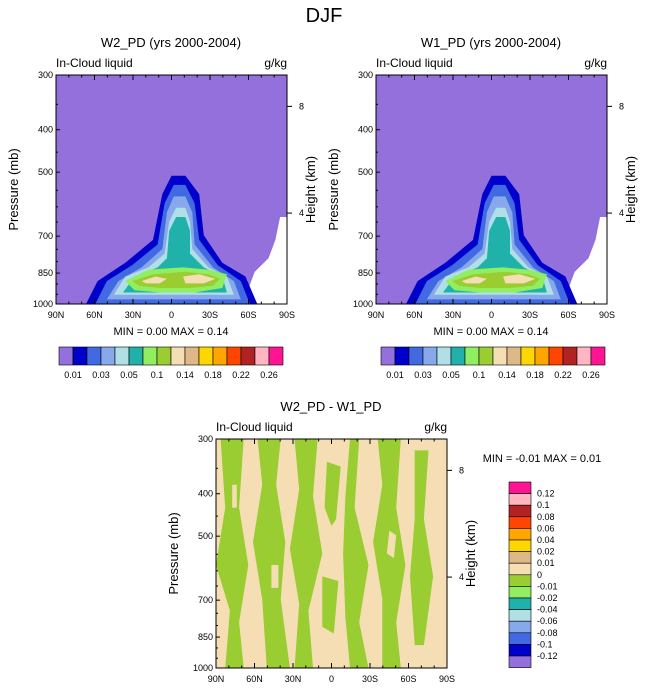 The image size is (648, 694). Describe the element at coordinates (171, 332) in the screenshot. I see `stats-text: MIN = 0.00 MAX = 0.14` at that location.